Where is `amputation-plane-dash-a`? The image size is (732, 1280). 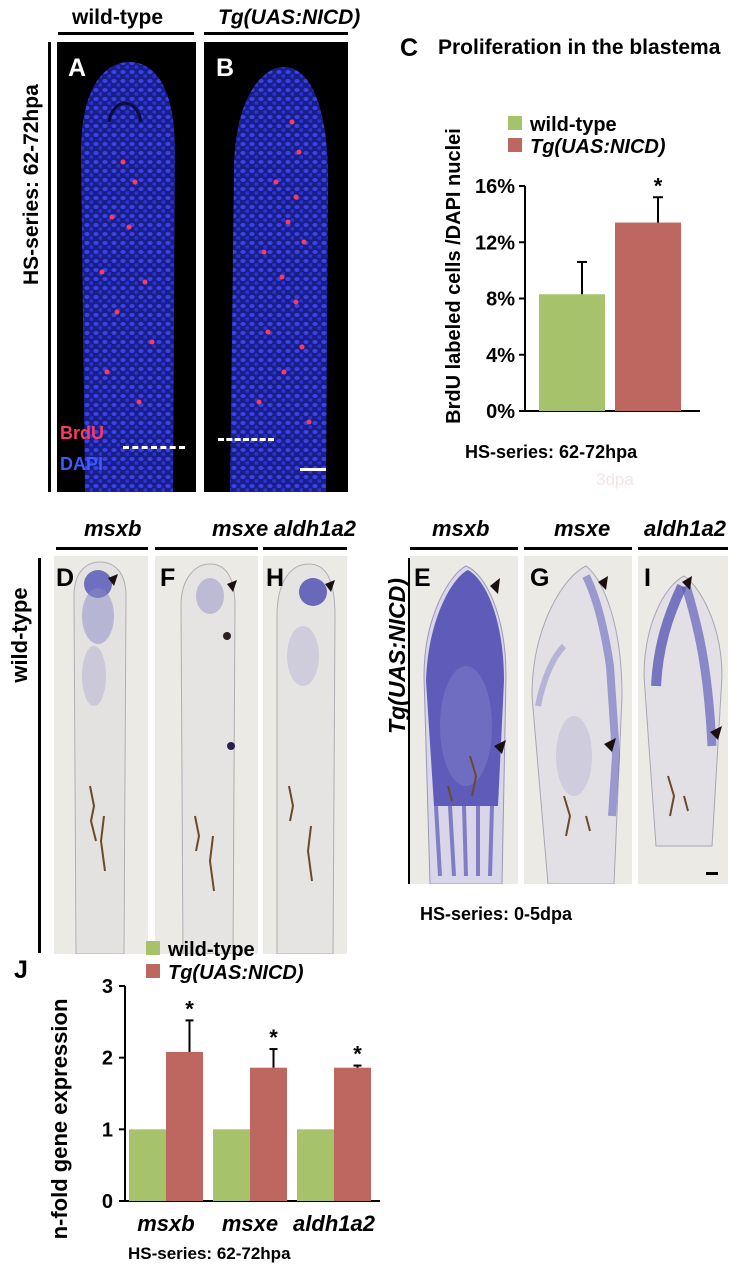
amputation-plane-dash-a is located at coordinates (154, 447).